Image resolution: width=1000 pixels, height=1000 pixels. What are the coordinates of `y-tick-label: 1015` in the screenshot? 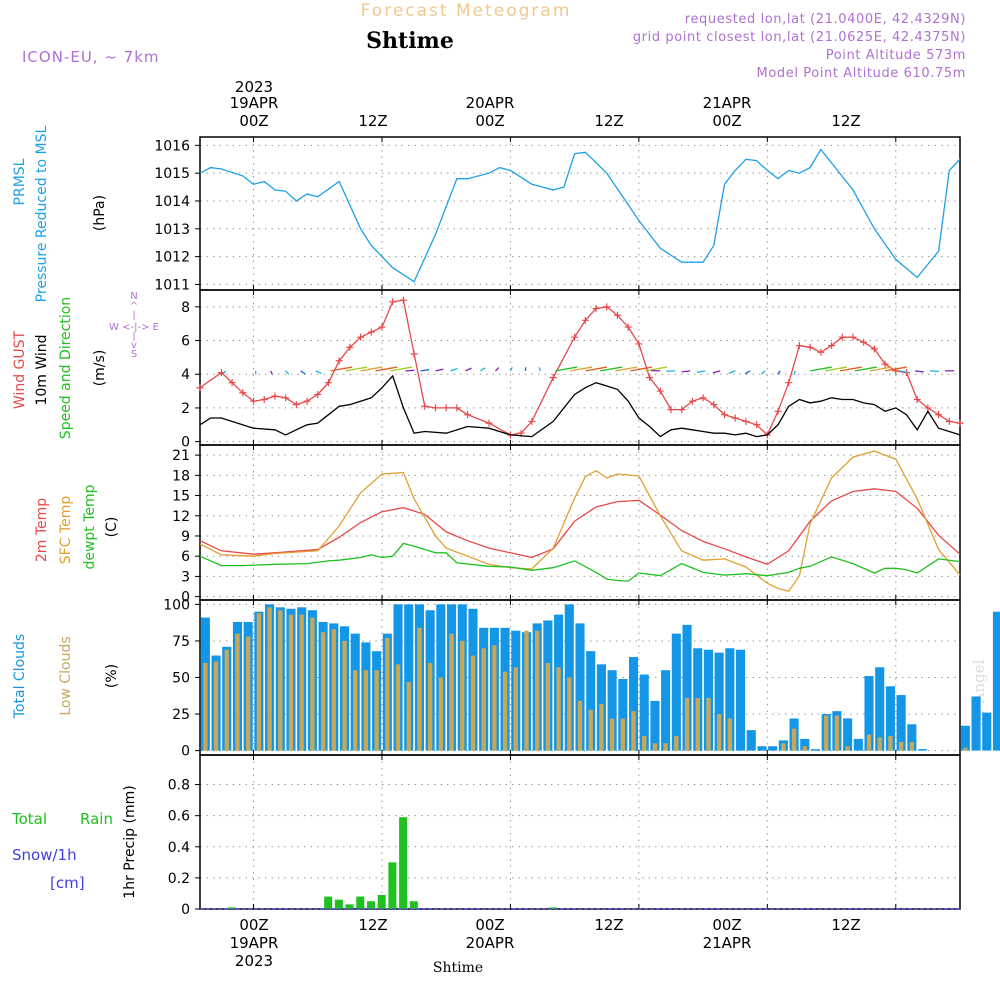 It's located at (172, 174).